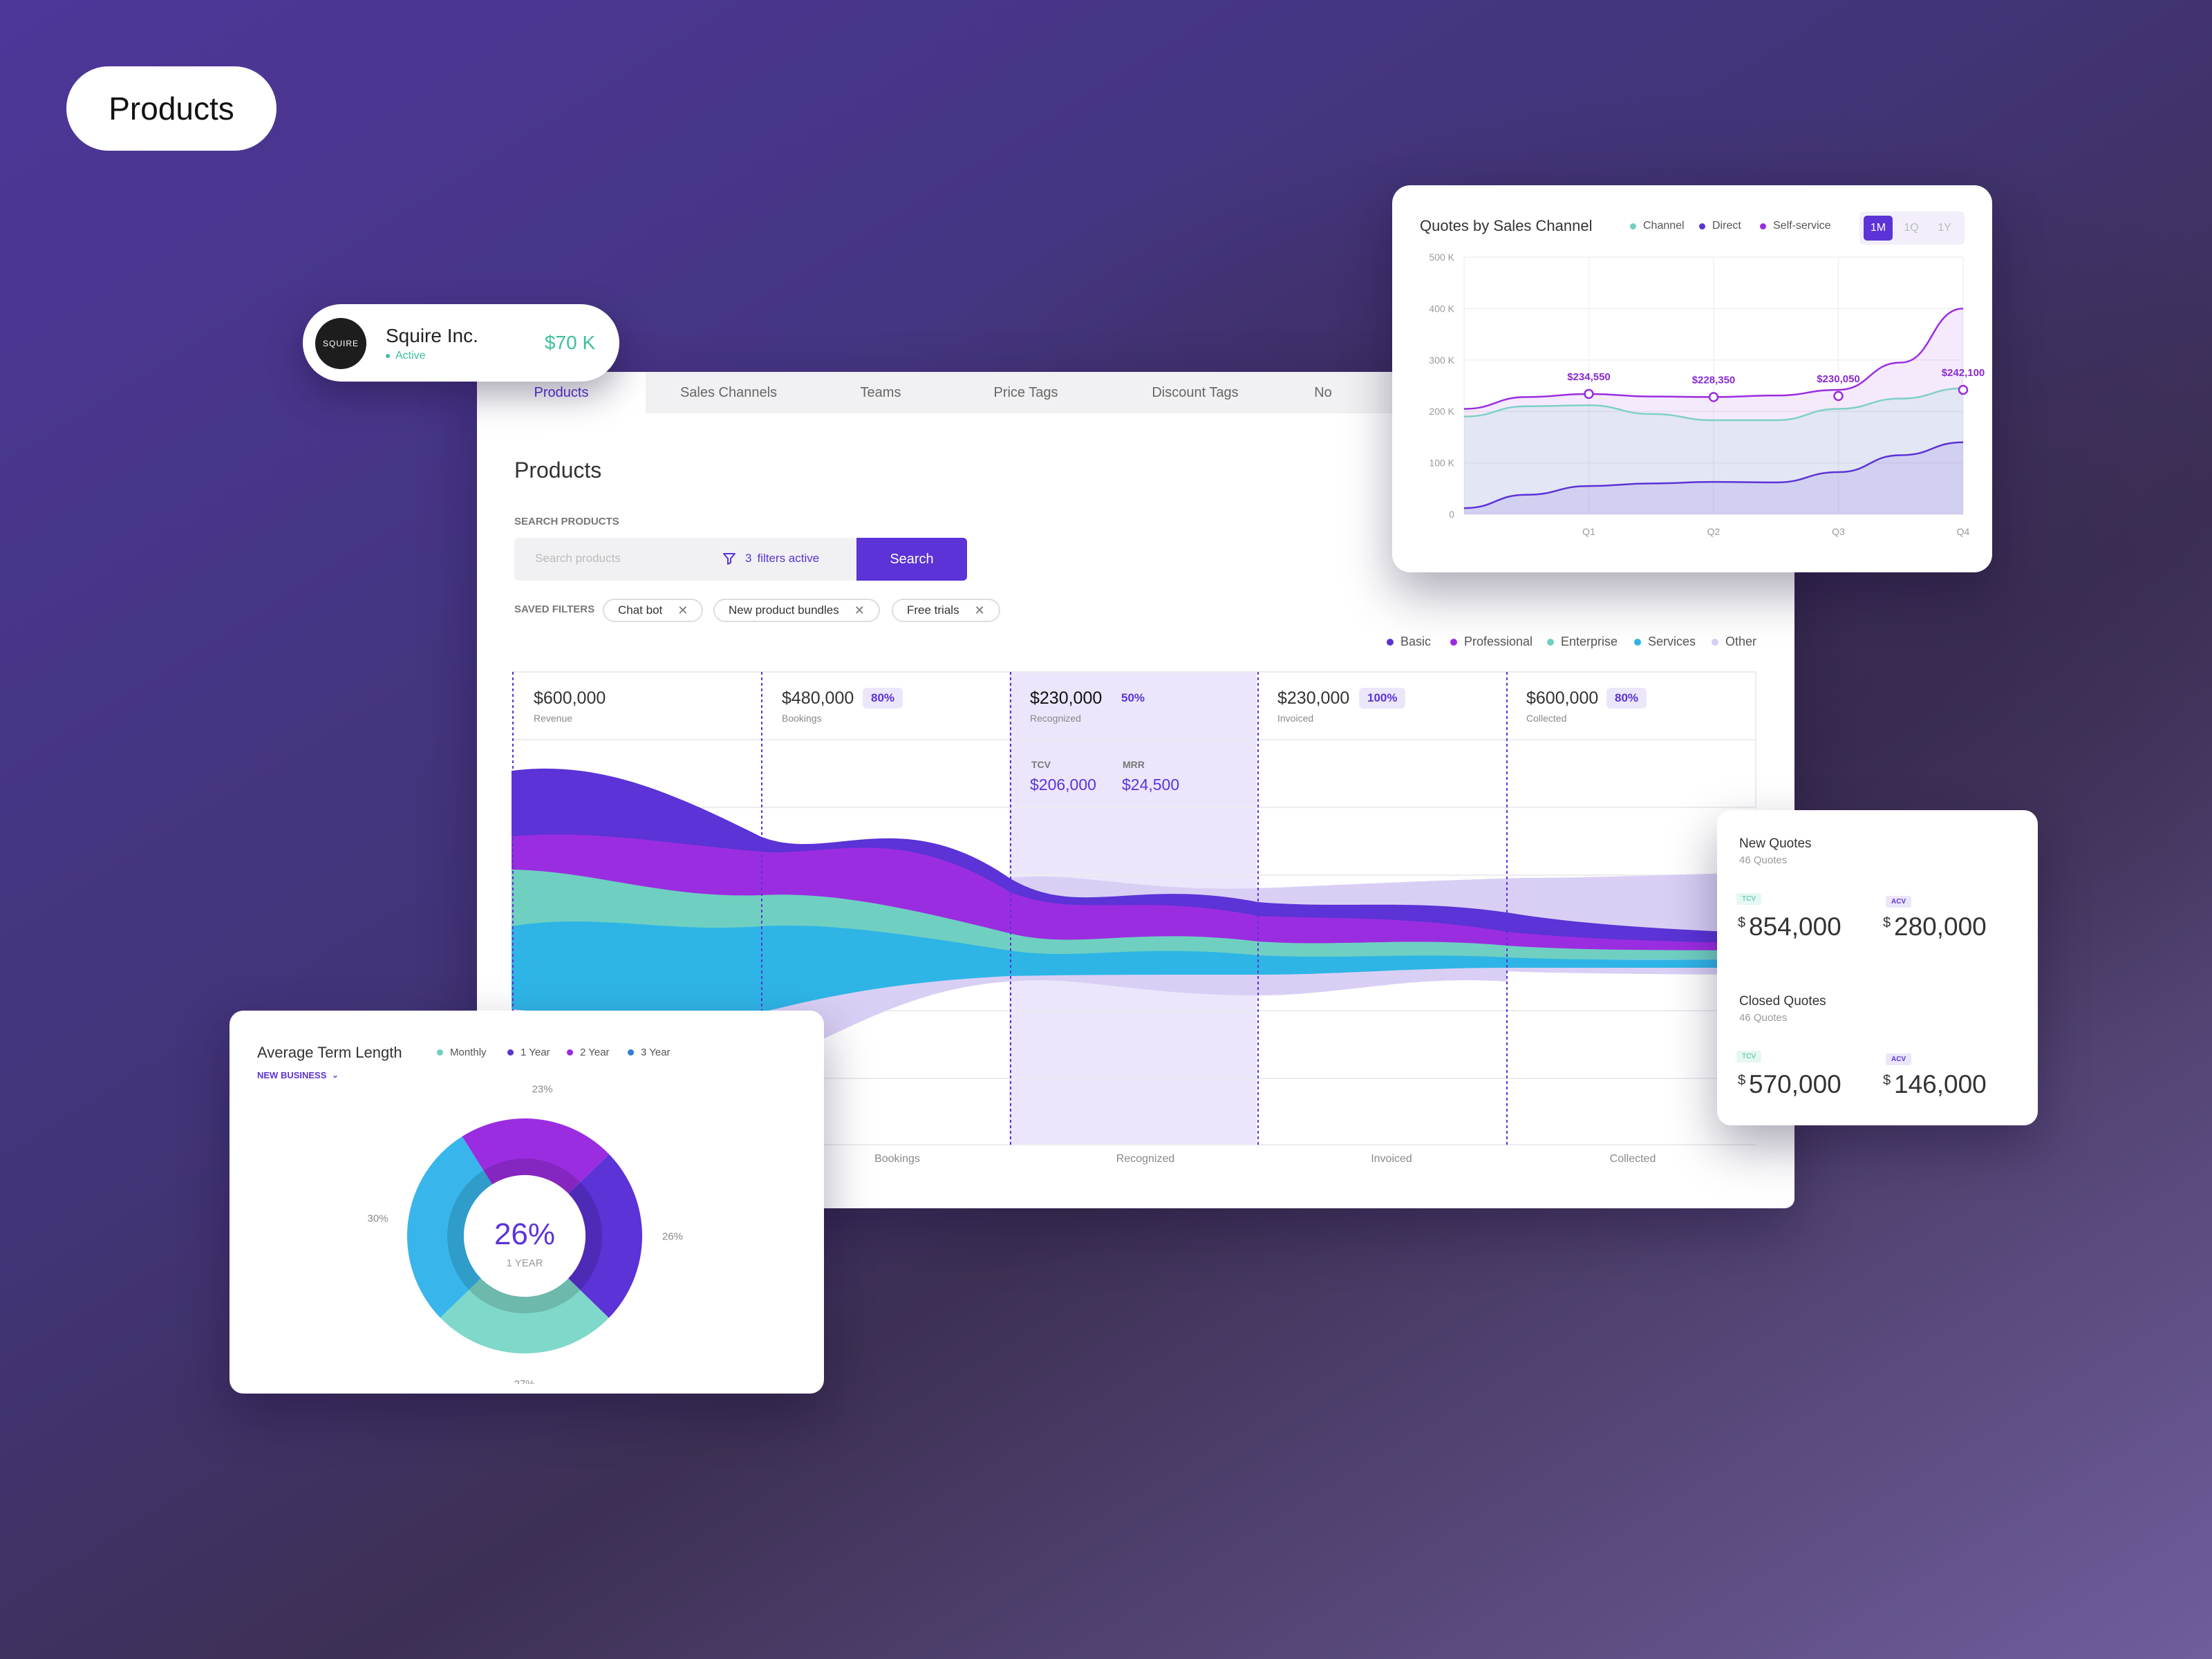  Describe the element at coordinates (524, 1263) in the screenshot. I see `donut-center-label: 1 YEAR` at that location.